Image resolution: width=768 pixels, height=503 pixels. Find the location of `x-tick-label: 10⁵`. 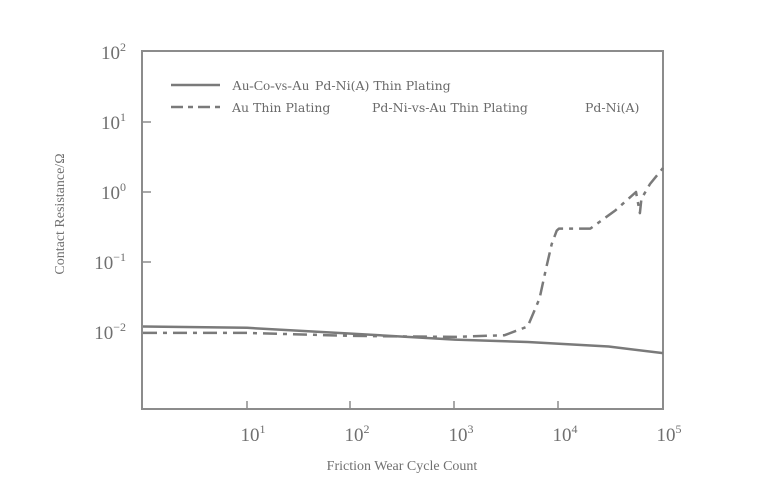

x-tick-label: 10⁵ is located at coordinates (669, 434).